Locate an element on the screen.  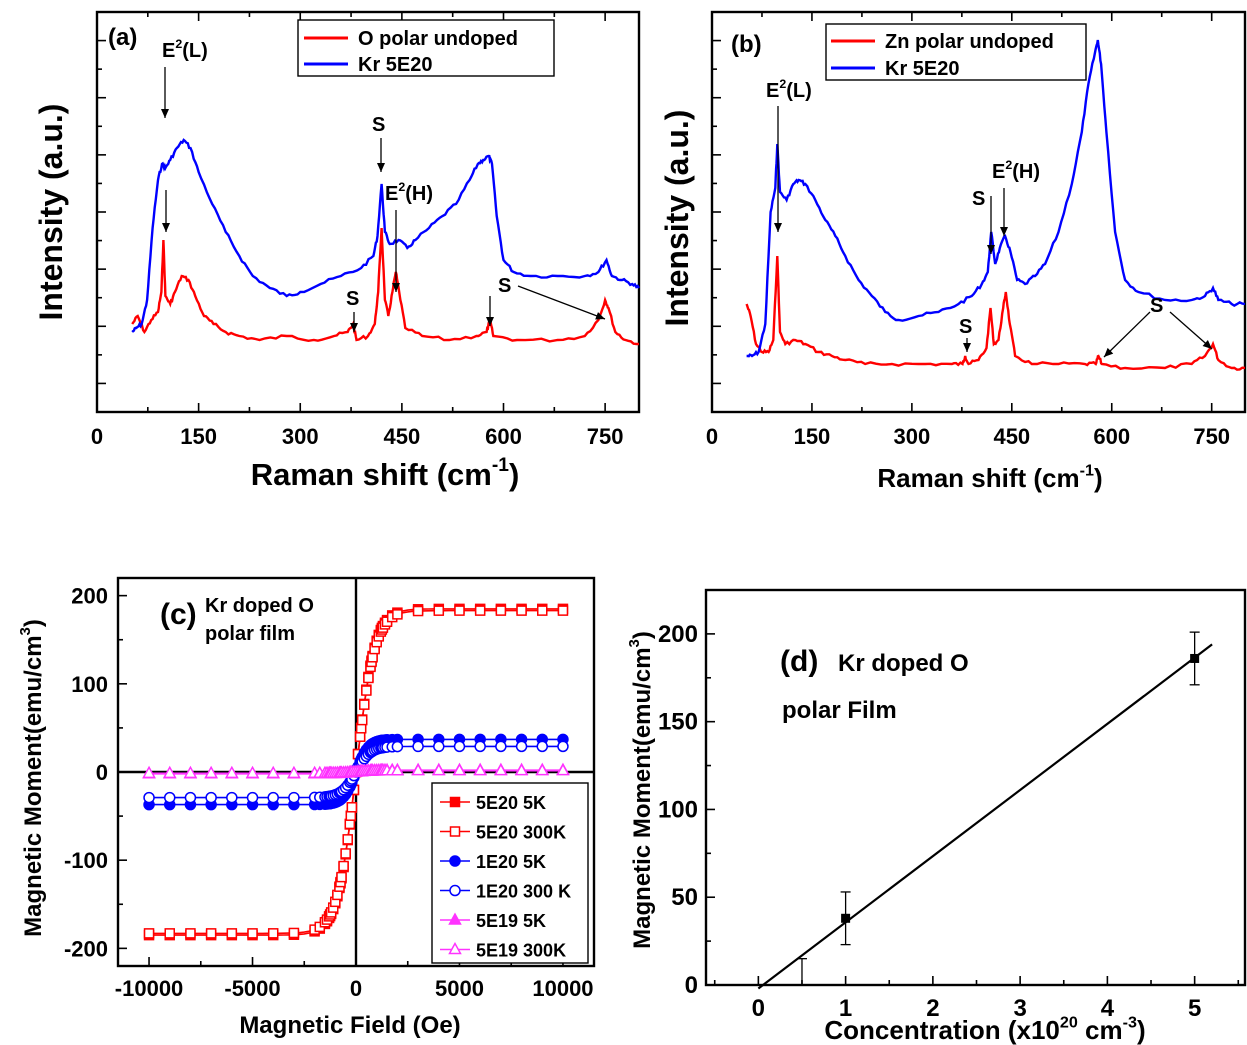
panel-a-arrow-s2-head is located at coordinates (354, 327).